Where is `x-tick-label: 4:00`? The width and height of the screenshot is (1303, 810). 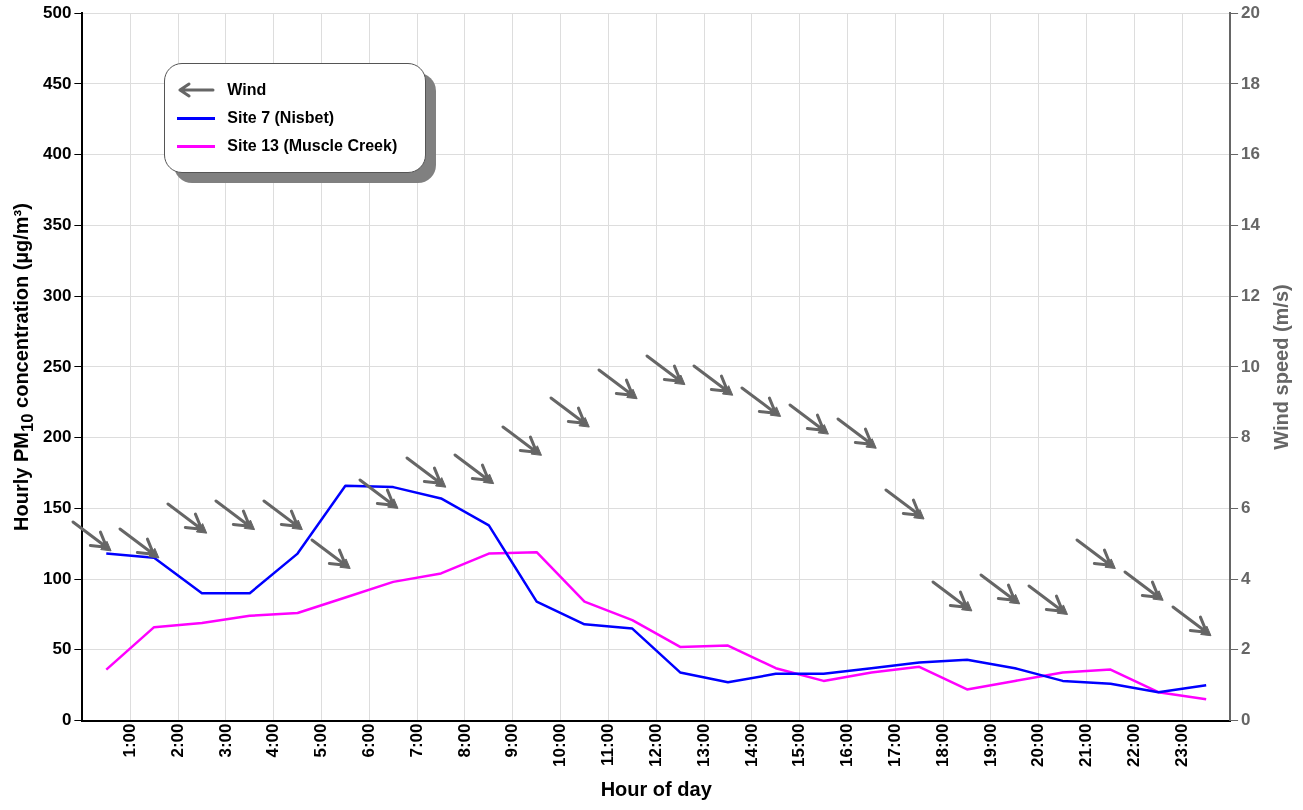
x-tick-label: 4:00 is located at coordinates (273, 740).